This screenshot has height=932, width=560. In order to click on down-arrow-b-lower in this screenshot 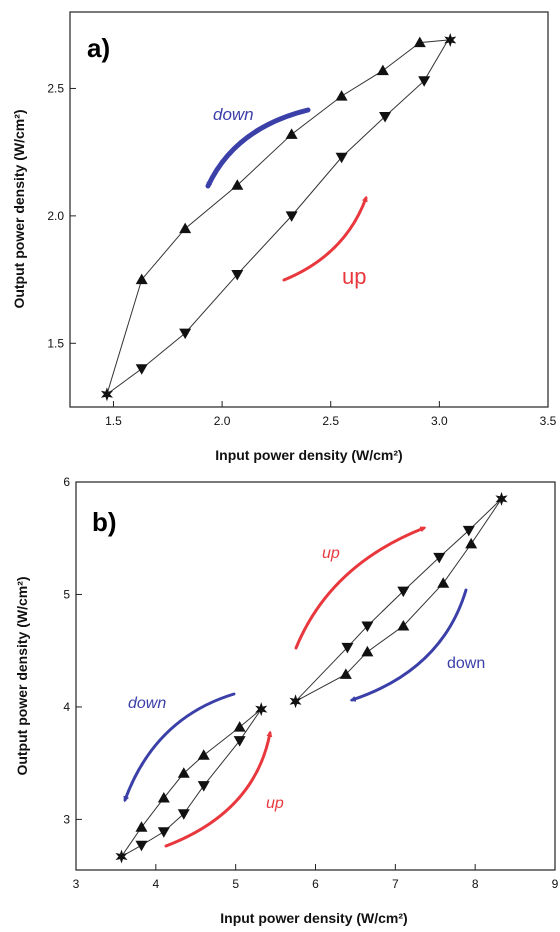, I will do `click(179, 747)`.